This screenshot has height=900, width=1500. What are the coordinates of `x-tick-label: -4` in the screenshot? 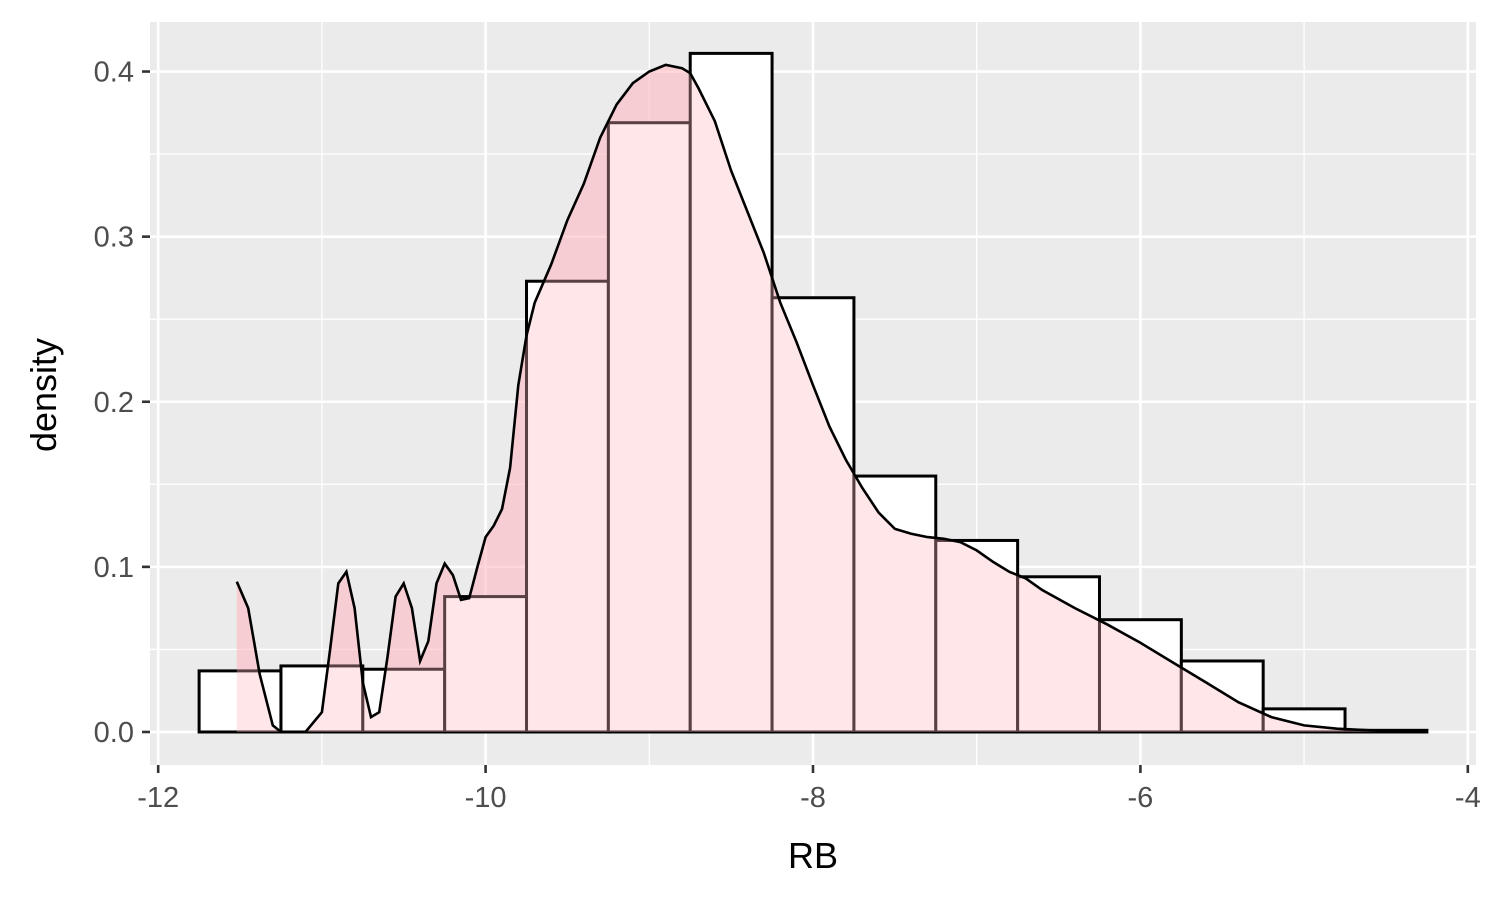 It's located at (1468, 798).